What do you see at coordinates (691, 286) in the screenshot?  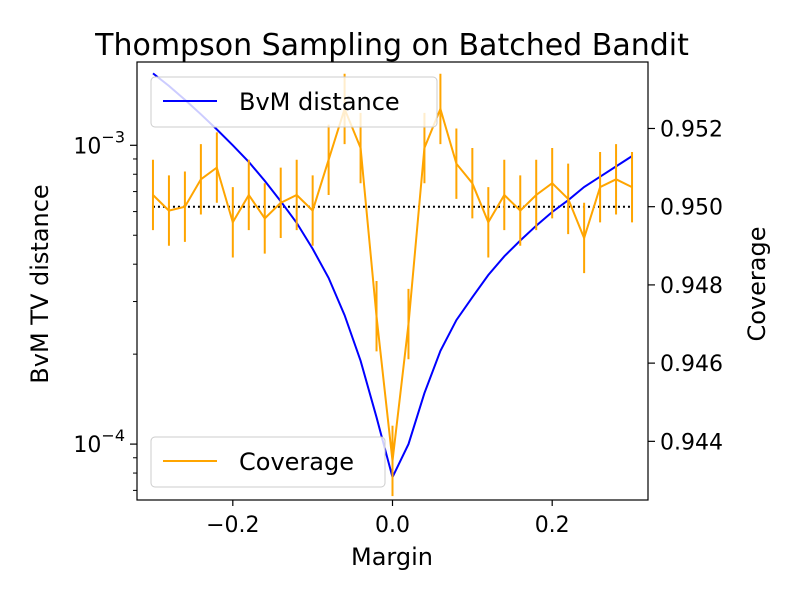 I see `y-right-tick-label: 0.948` at bounding box center [691, 286].